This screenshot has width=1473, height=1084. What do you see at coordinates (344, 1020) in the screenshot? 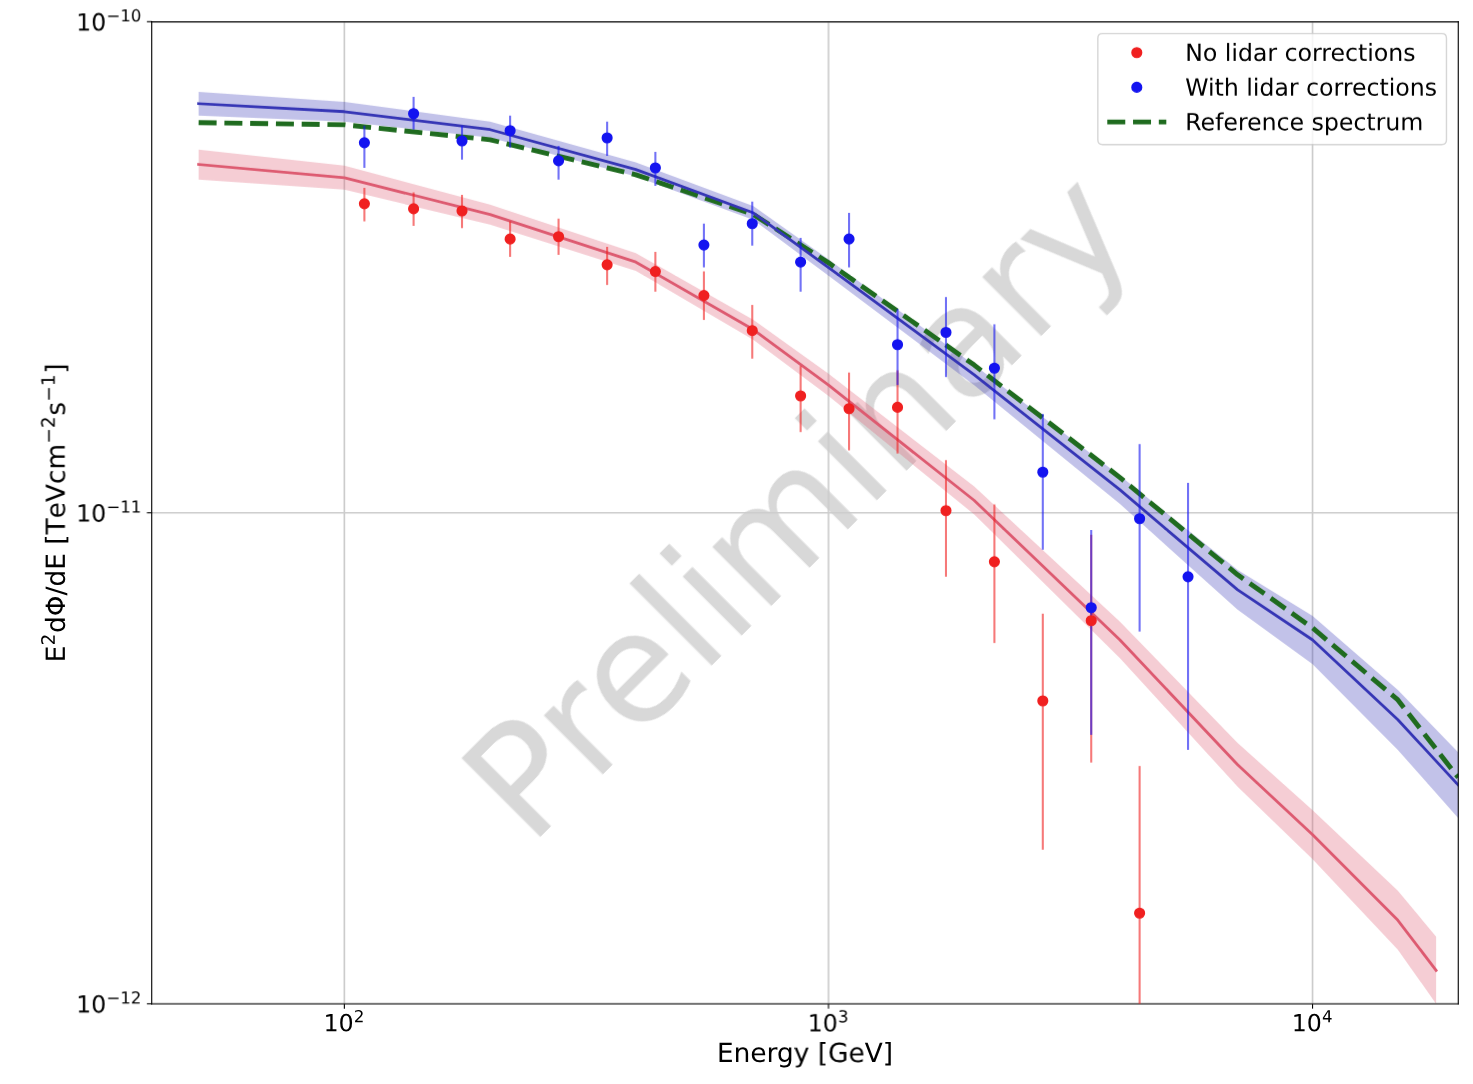
I see `x-tick-label: 10$^{2}$` at bounding box center [344, 1020].